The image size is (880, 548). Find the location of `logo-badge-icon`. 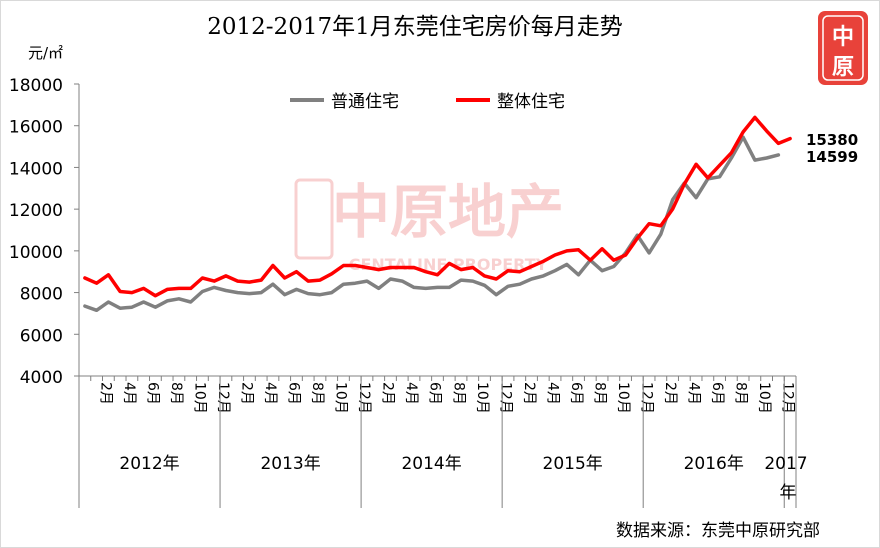

logo-badge-icon is located at coordinates (843, 48).